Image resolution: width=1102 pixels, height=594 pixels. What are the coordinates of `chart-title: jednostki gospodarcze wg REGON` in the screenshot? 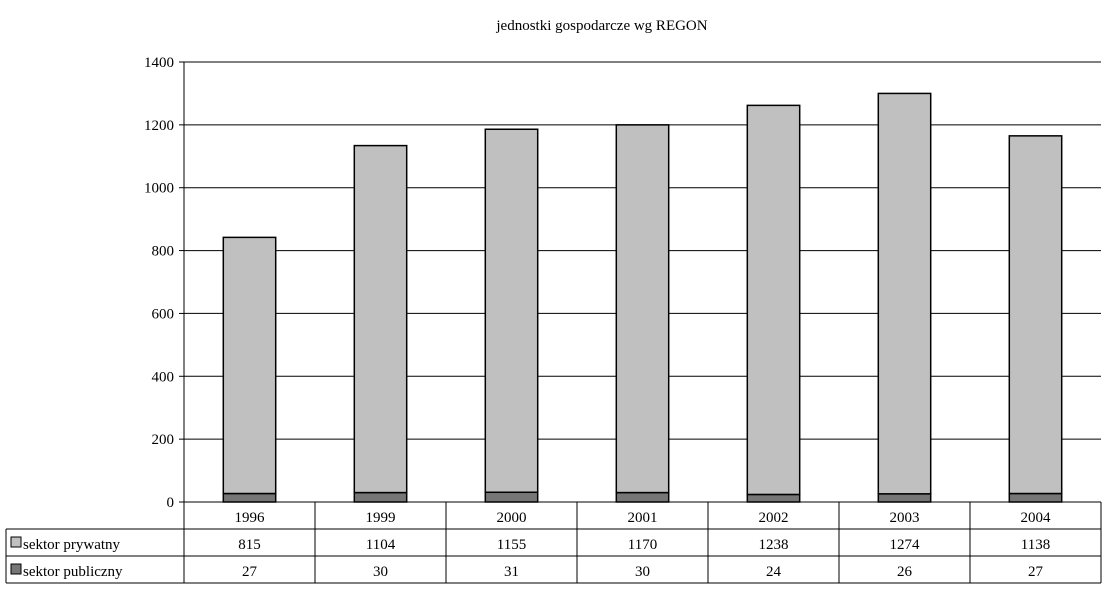 It's located at (601, 26).